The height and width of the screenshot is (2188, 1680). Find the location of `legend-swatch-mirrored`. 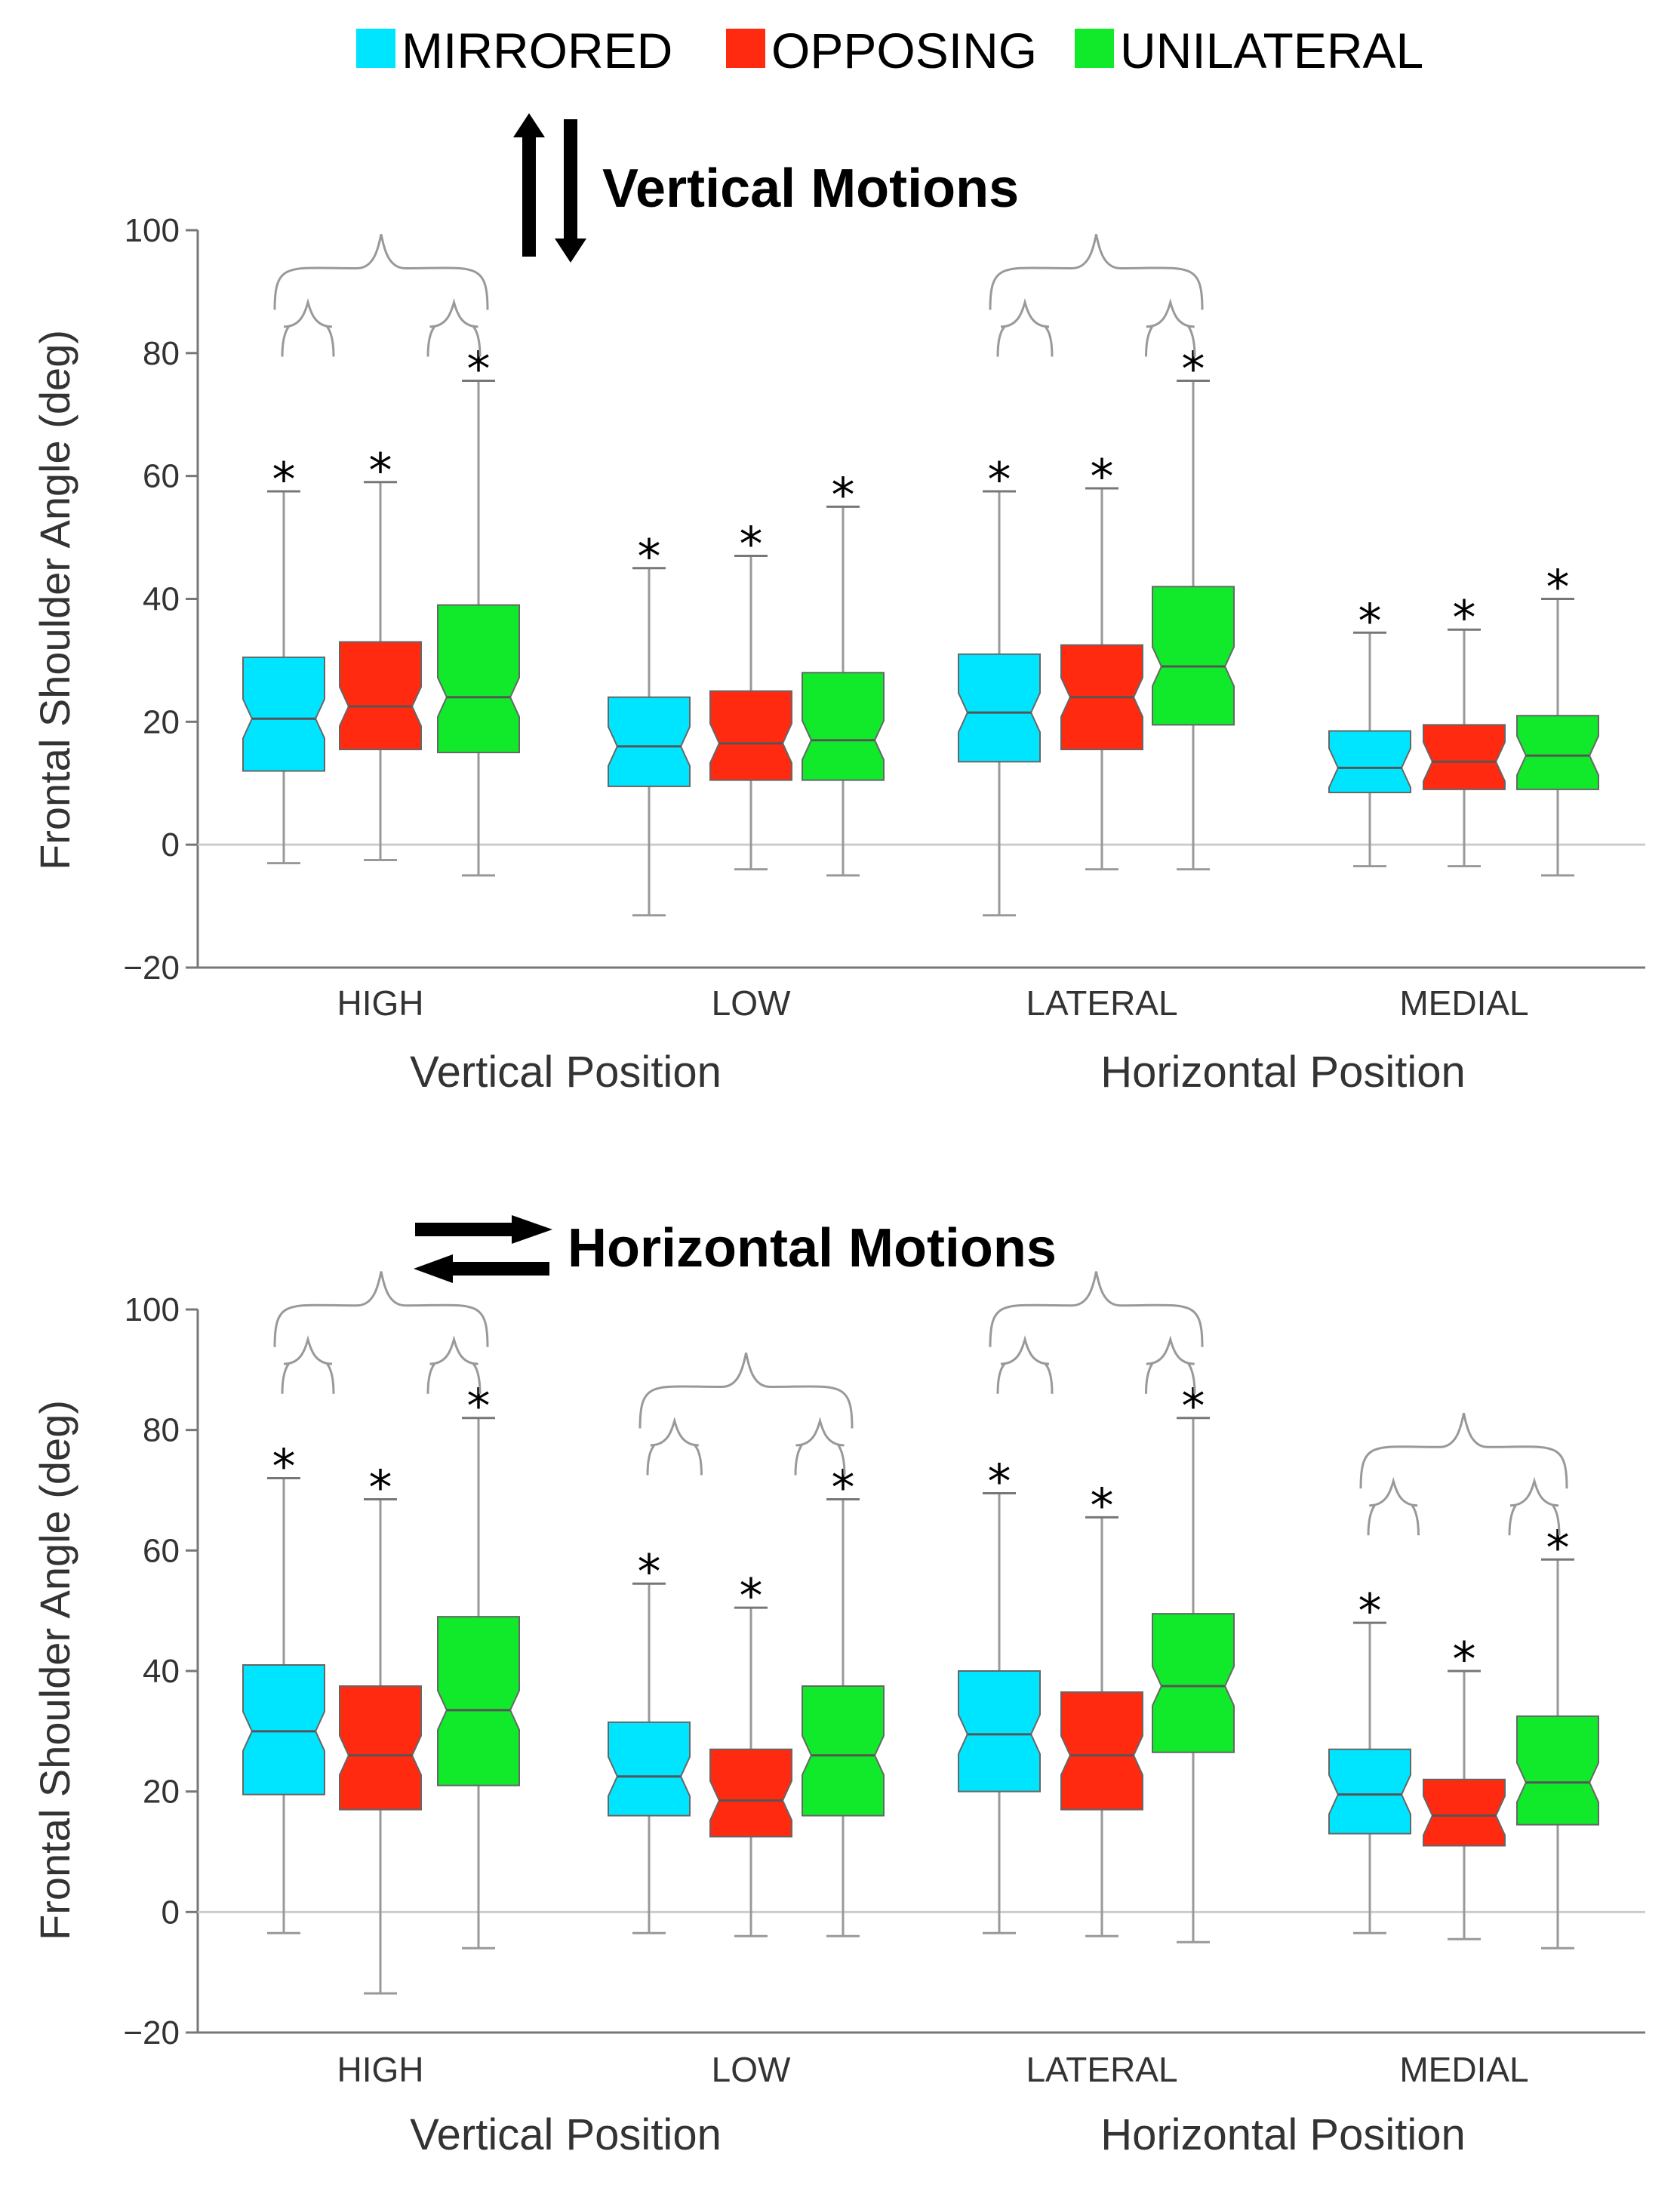

legend-swatch-mirrored is located at coordinates (375, 48).